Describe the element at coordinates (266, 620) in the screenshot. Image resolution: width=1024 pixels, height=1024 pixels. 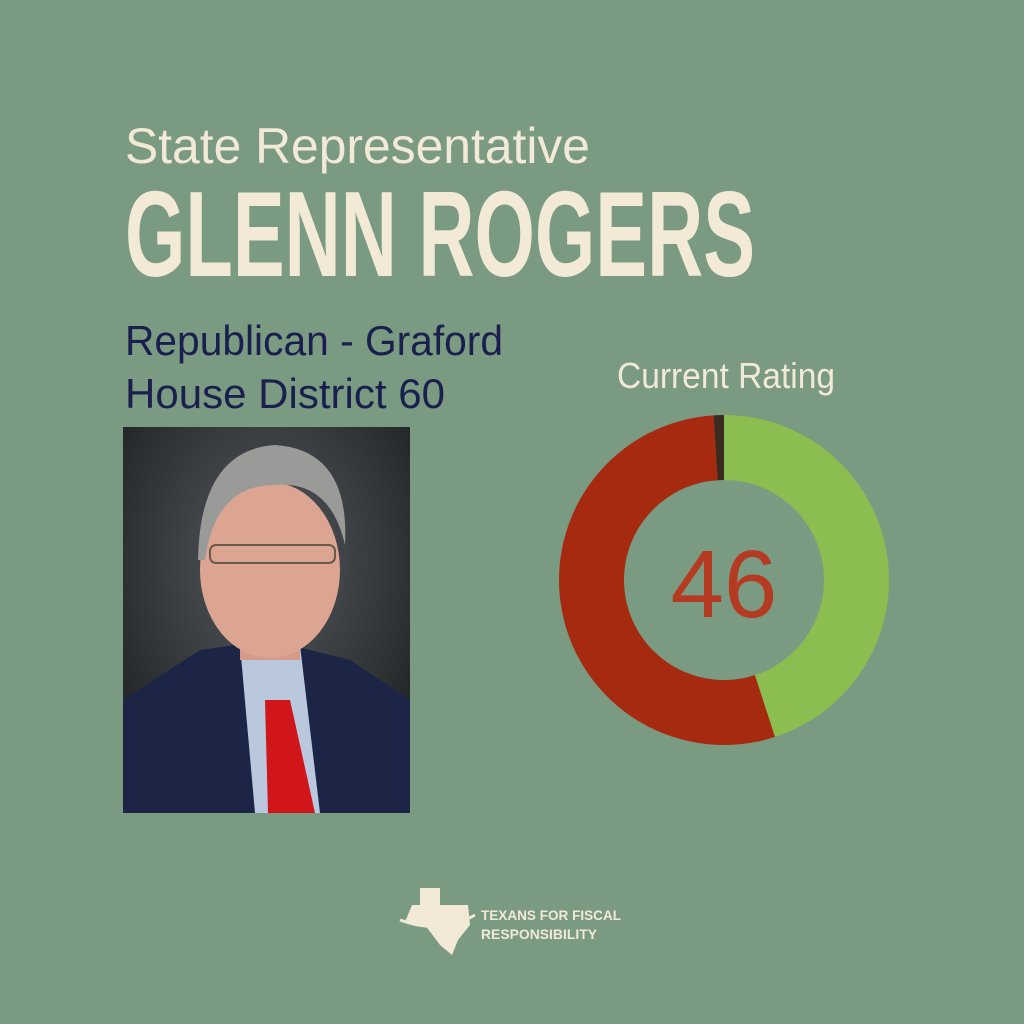
I see `portrait` at that location.